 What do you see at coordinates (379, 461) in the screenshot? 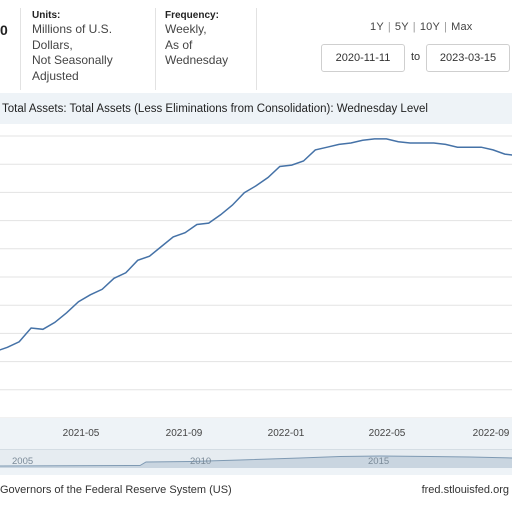
I see `navigator-year-label: 2015` at bounding box center [379, 461].